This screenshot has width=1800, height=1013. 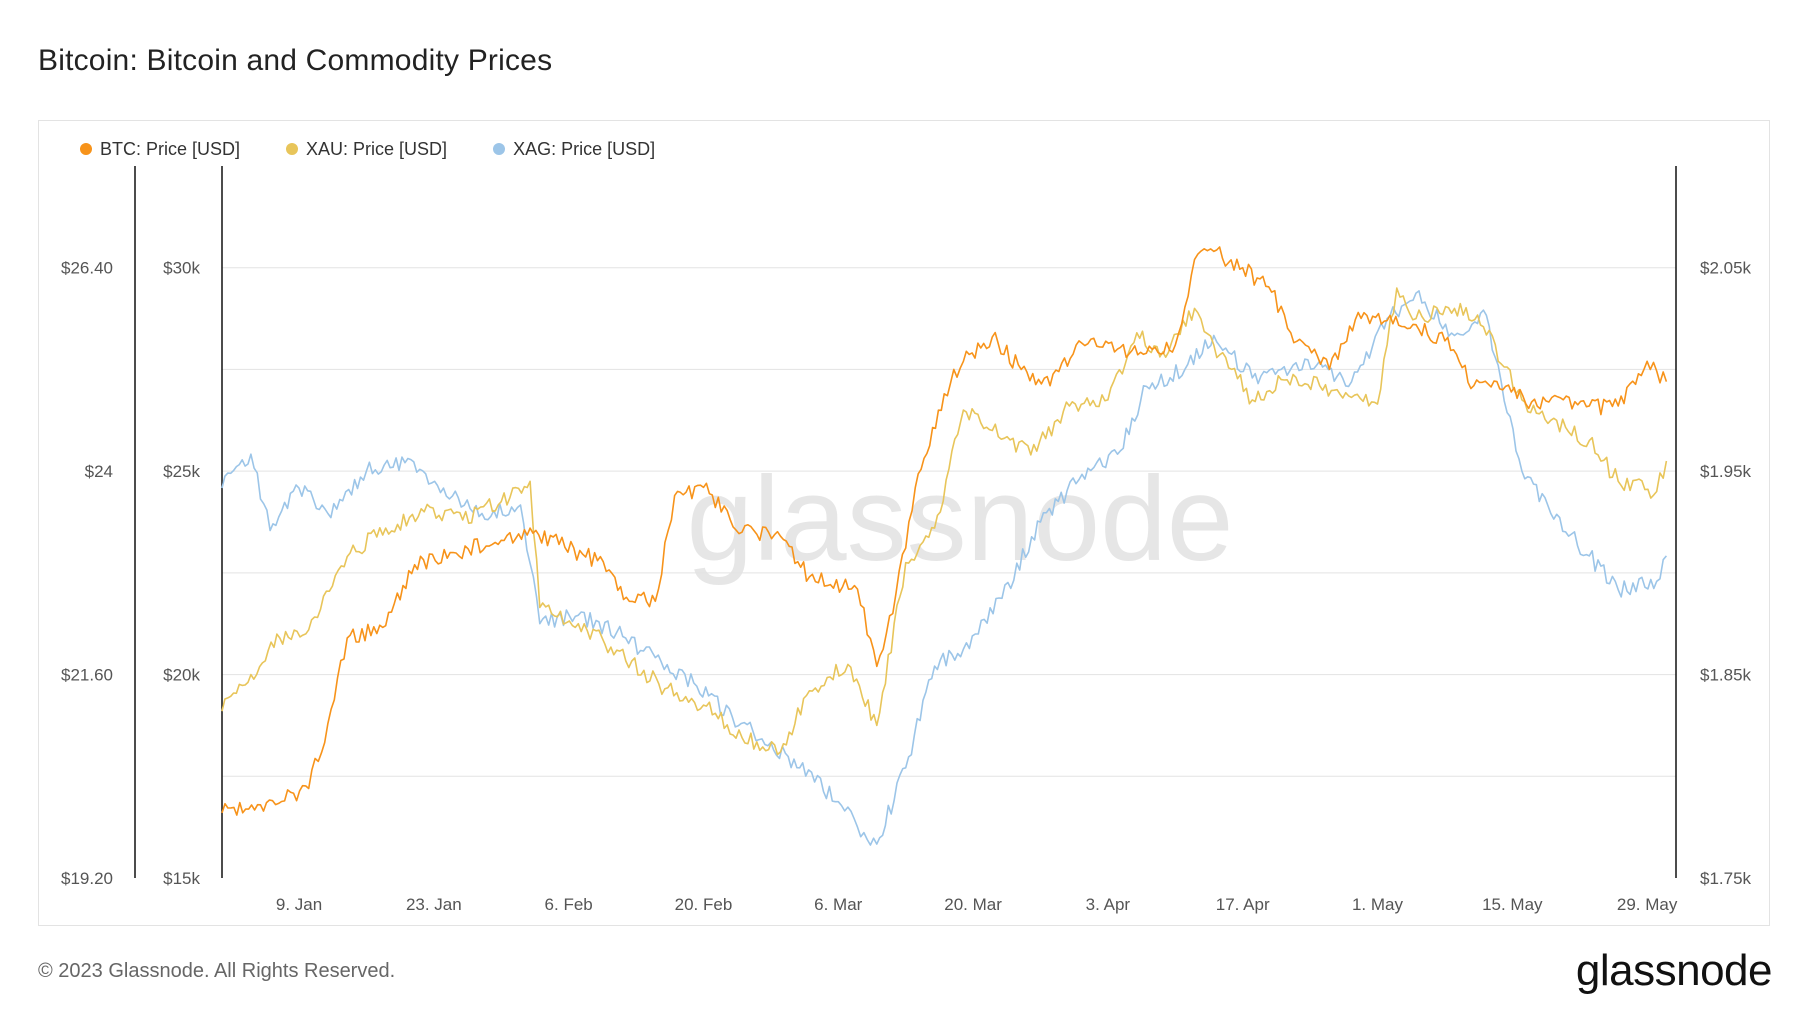 What do you see at coordinates (959, 519) in the screenshot?
I see `watermark-text: glassnode` at bounding box center [959, 519].